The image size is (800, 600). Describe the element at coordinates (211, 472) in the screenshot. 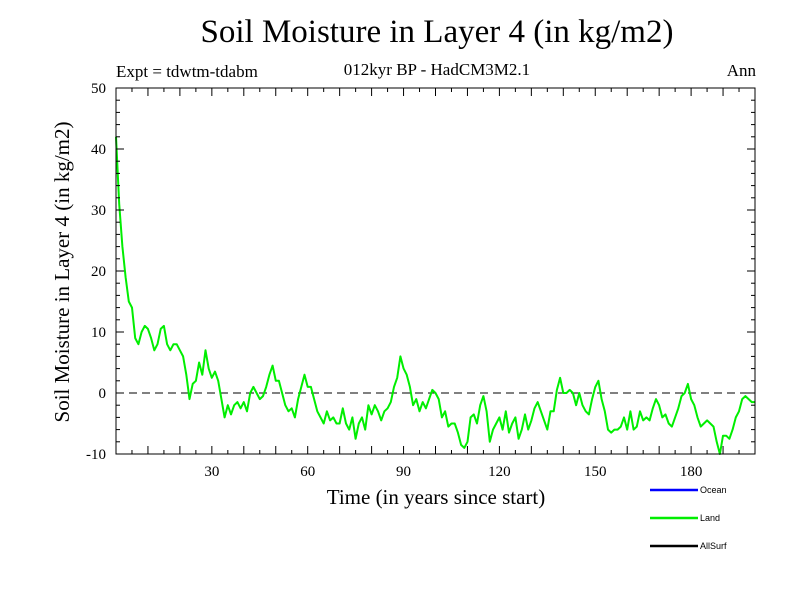

I see `x-tick-label: 30` at that location.